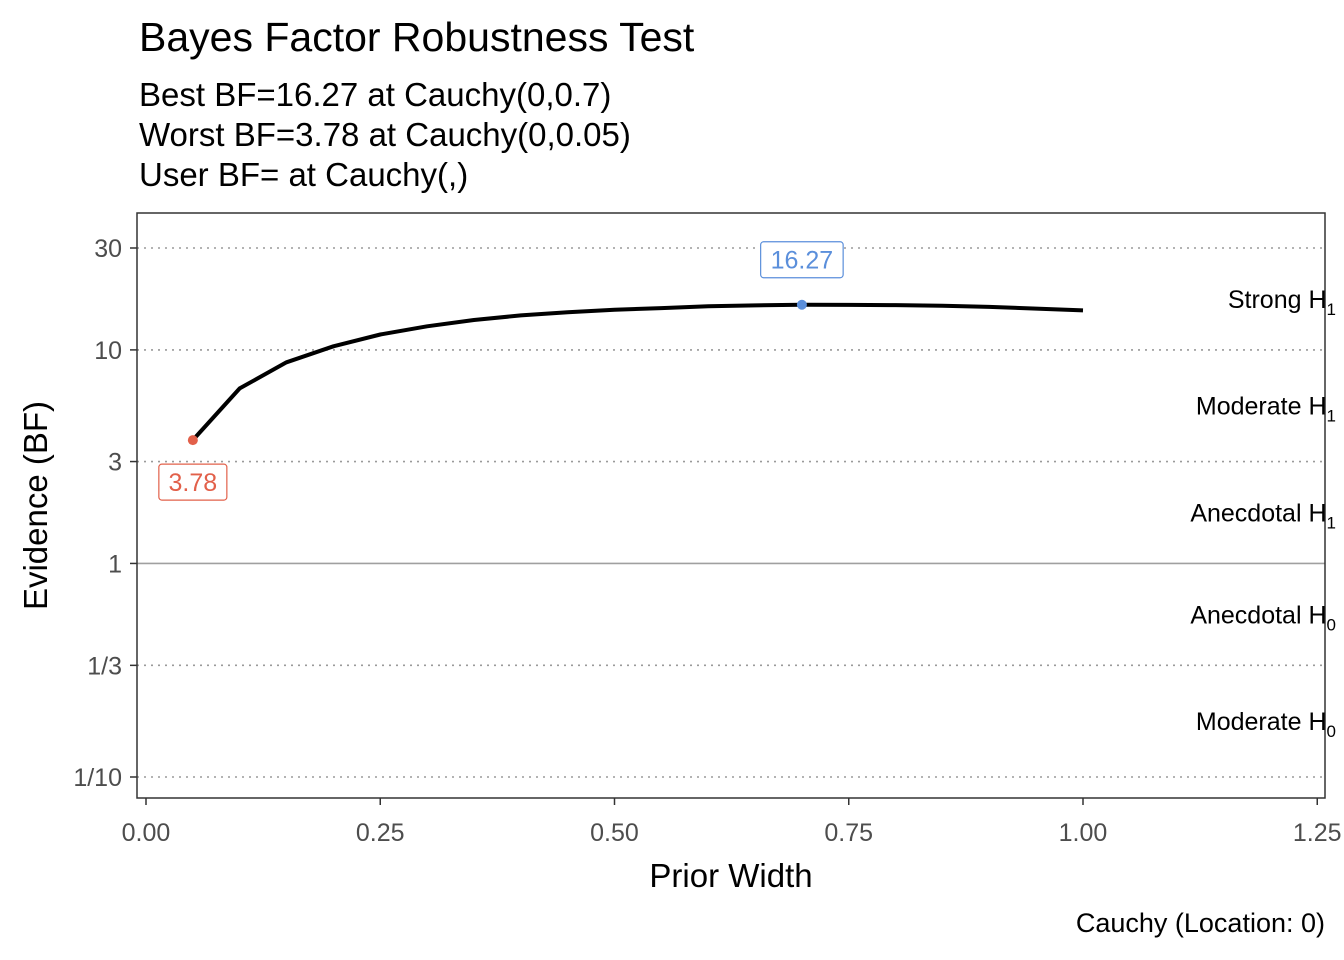 The height and width of the screenshot is (960, 1344). What do you see at coordinates (1200, 923) in the screenshot?
I see `chart-caption: Cauchy (Location: 0)` at bounding box center [1200, 923].